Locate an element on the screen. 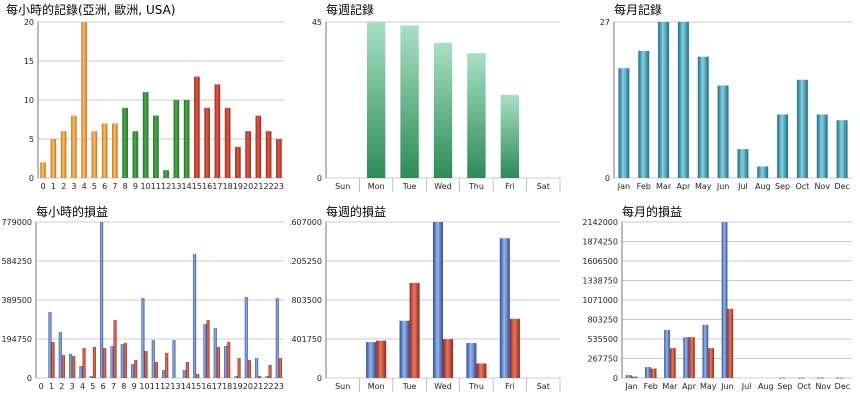 The height and width of the screenshot is (400, 860). y-tick-label: 1205250 is located at coordinates (306, 261).